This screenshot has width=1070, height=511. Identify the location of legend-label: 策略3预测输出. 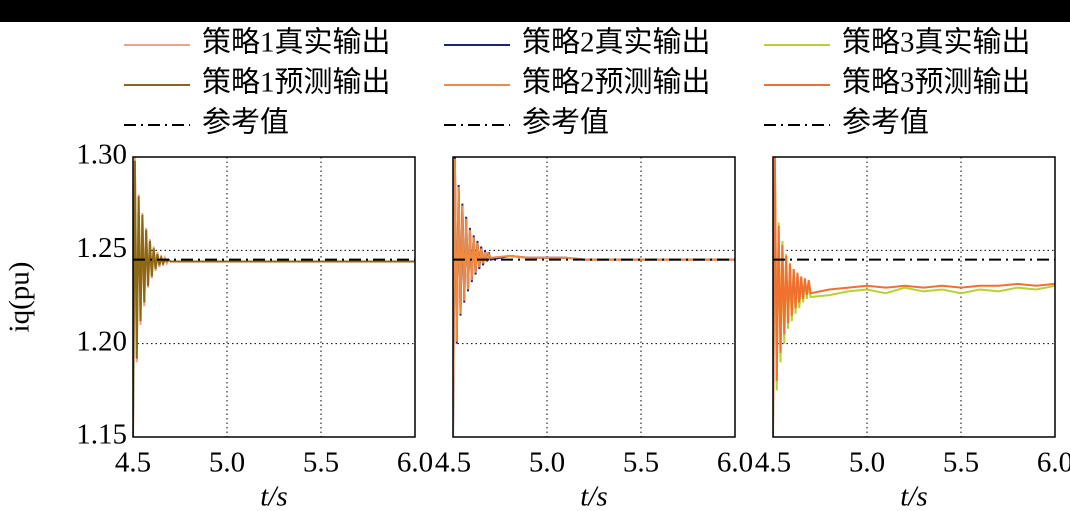
(936, 82).